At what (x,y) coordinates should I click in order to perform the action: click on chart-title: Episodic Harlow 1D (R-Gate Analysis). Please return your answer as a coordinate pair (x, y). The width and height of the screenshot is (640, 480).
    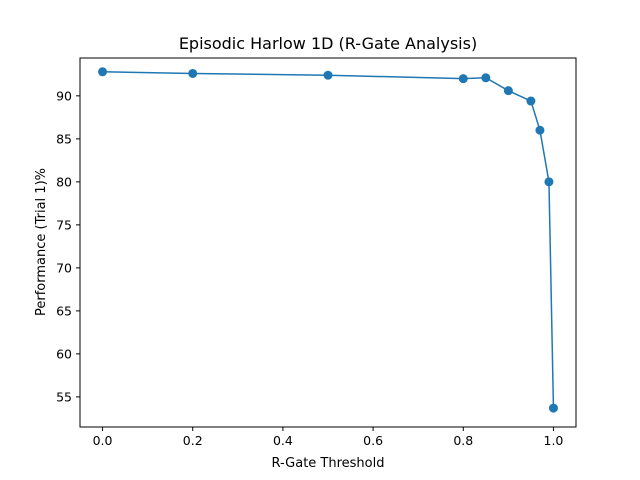
    Looking at the image, I should click on (328, 43).